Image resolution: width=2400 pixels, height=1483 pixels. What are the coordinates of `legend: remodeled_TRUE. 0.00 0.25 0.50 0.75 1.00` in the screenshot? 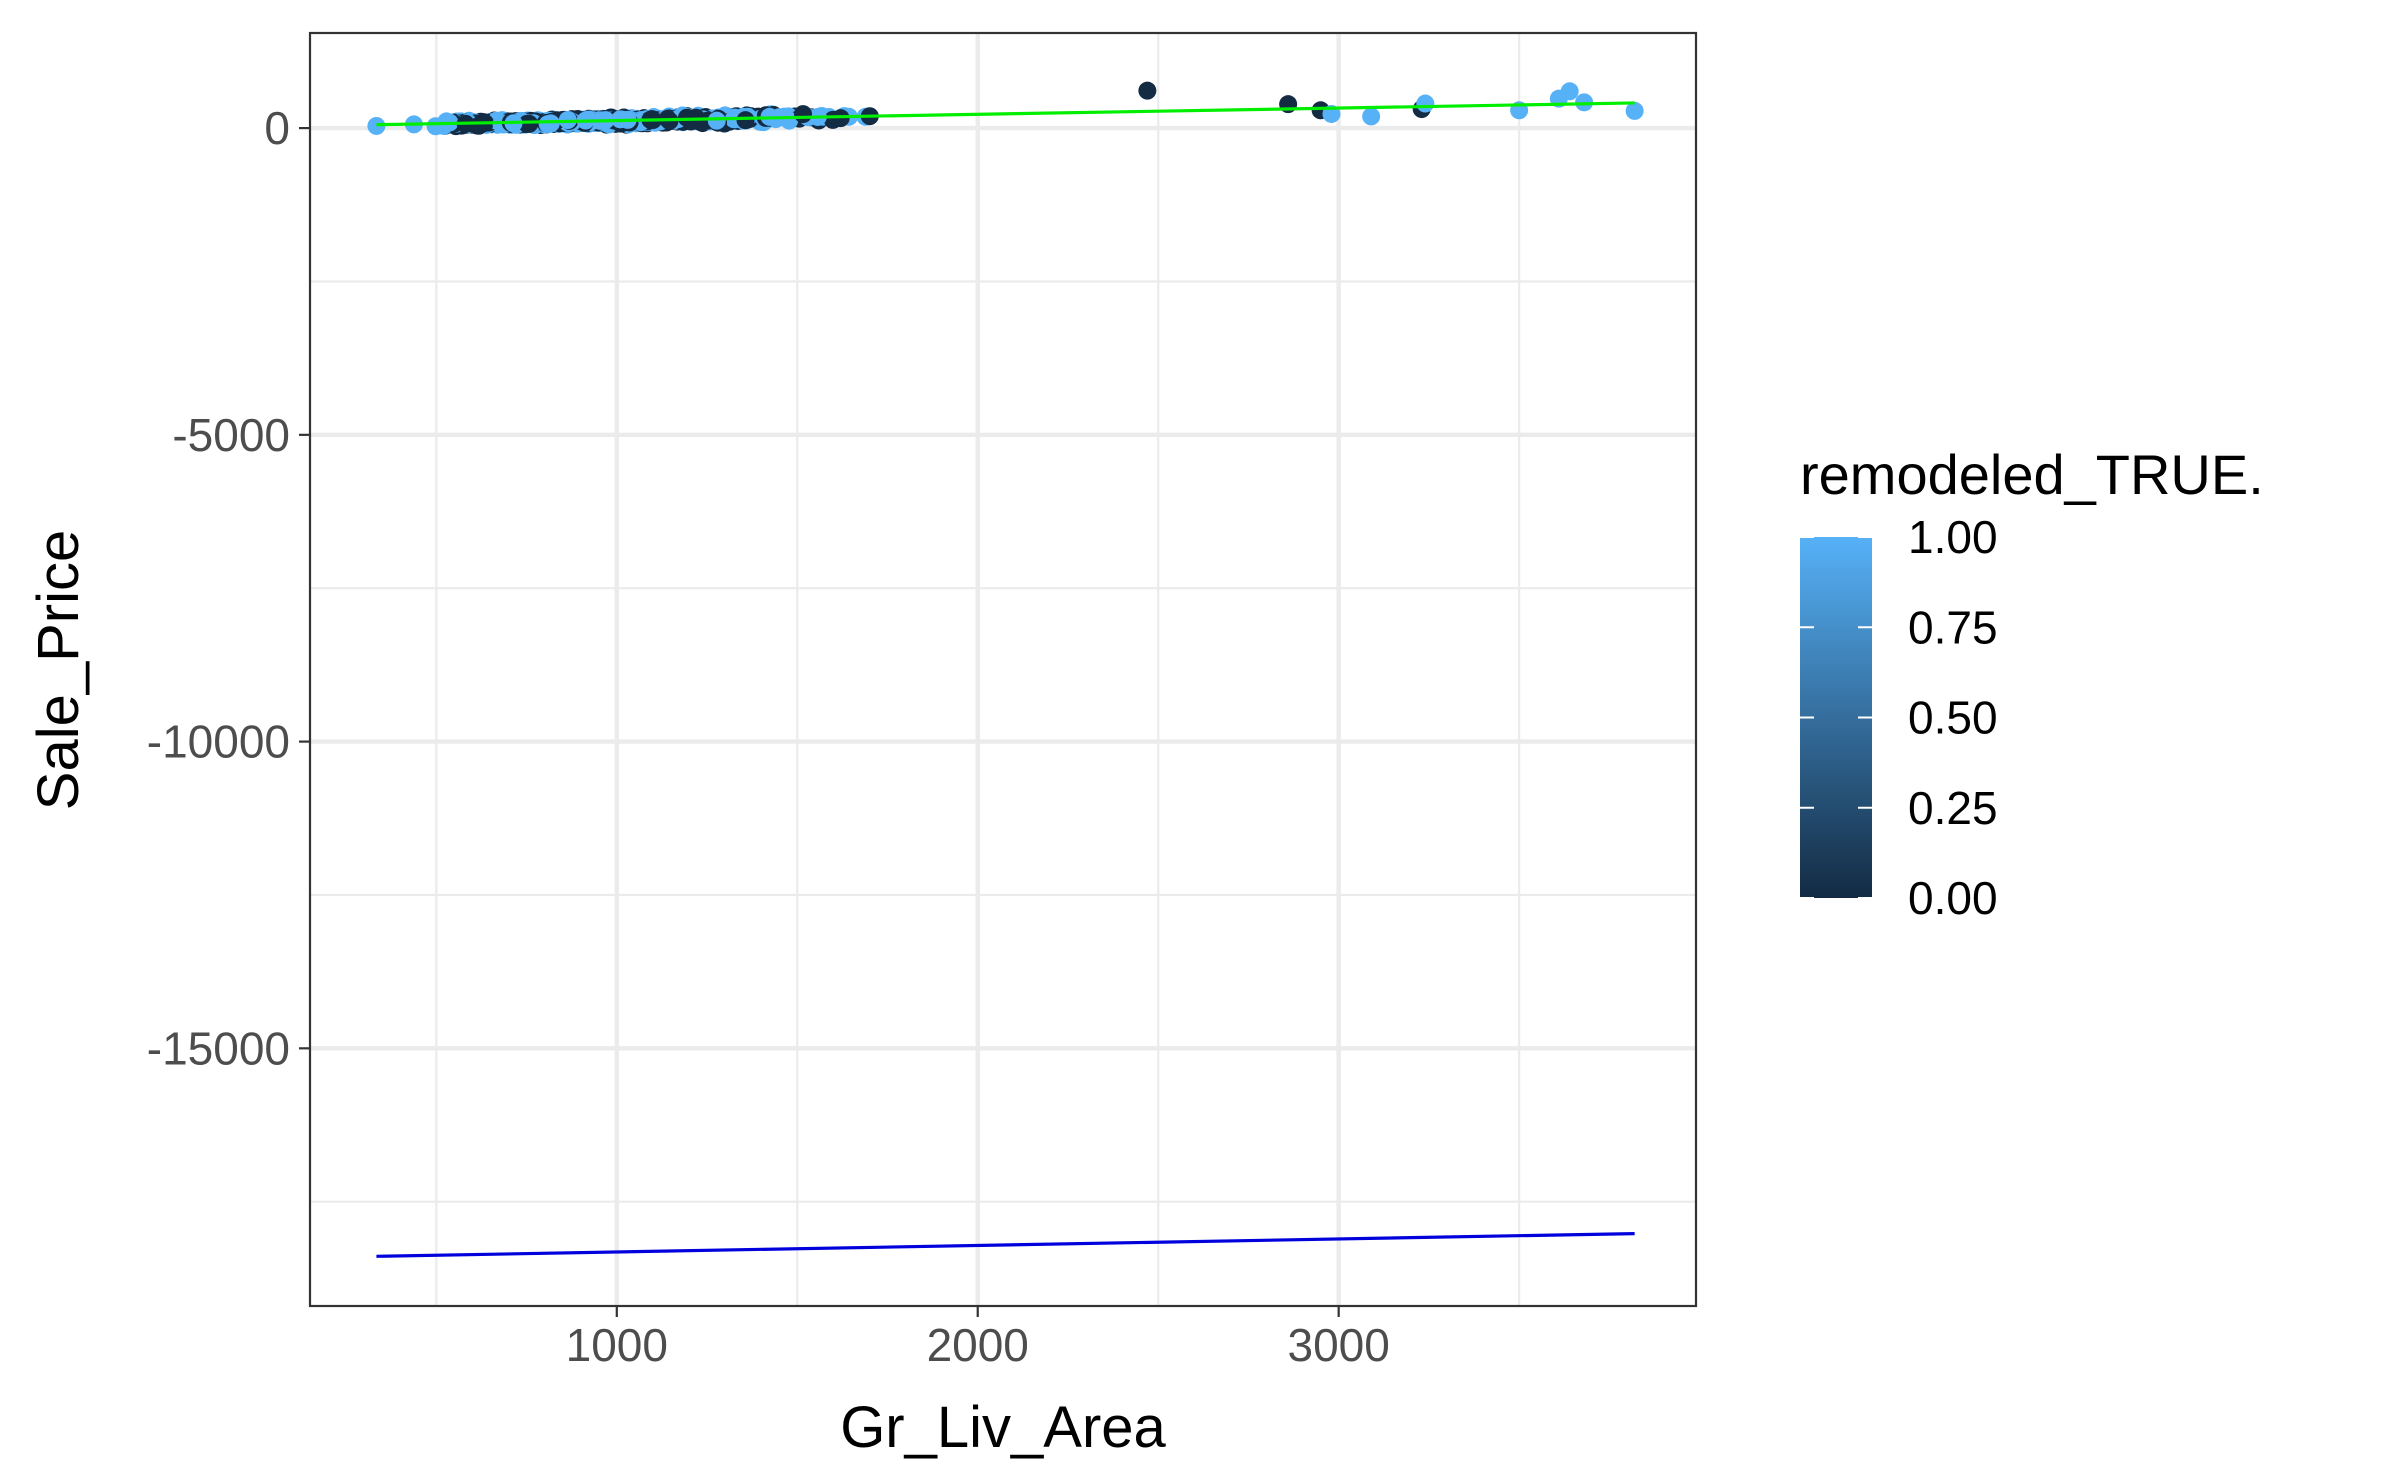 It's located at (2032, 683).